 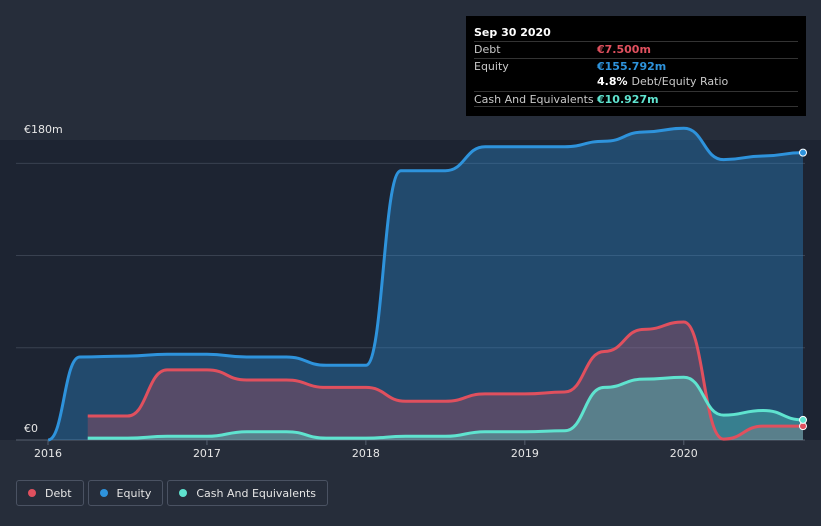 What do you see at coordinates (512, 32) in the screenshot?
I see `tooltip-date: Sep 30 2020` at bounding box center [512, 32].